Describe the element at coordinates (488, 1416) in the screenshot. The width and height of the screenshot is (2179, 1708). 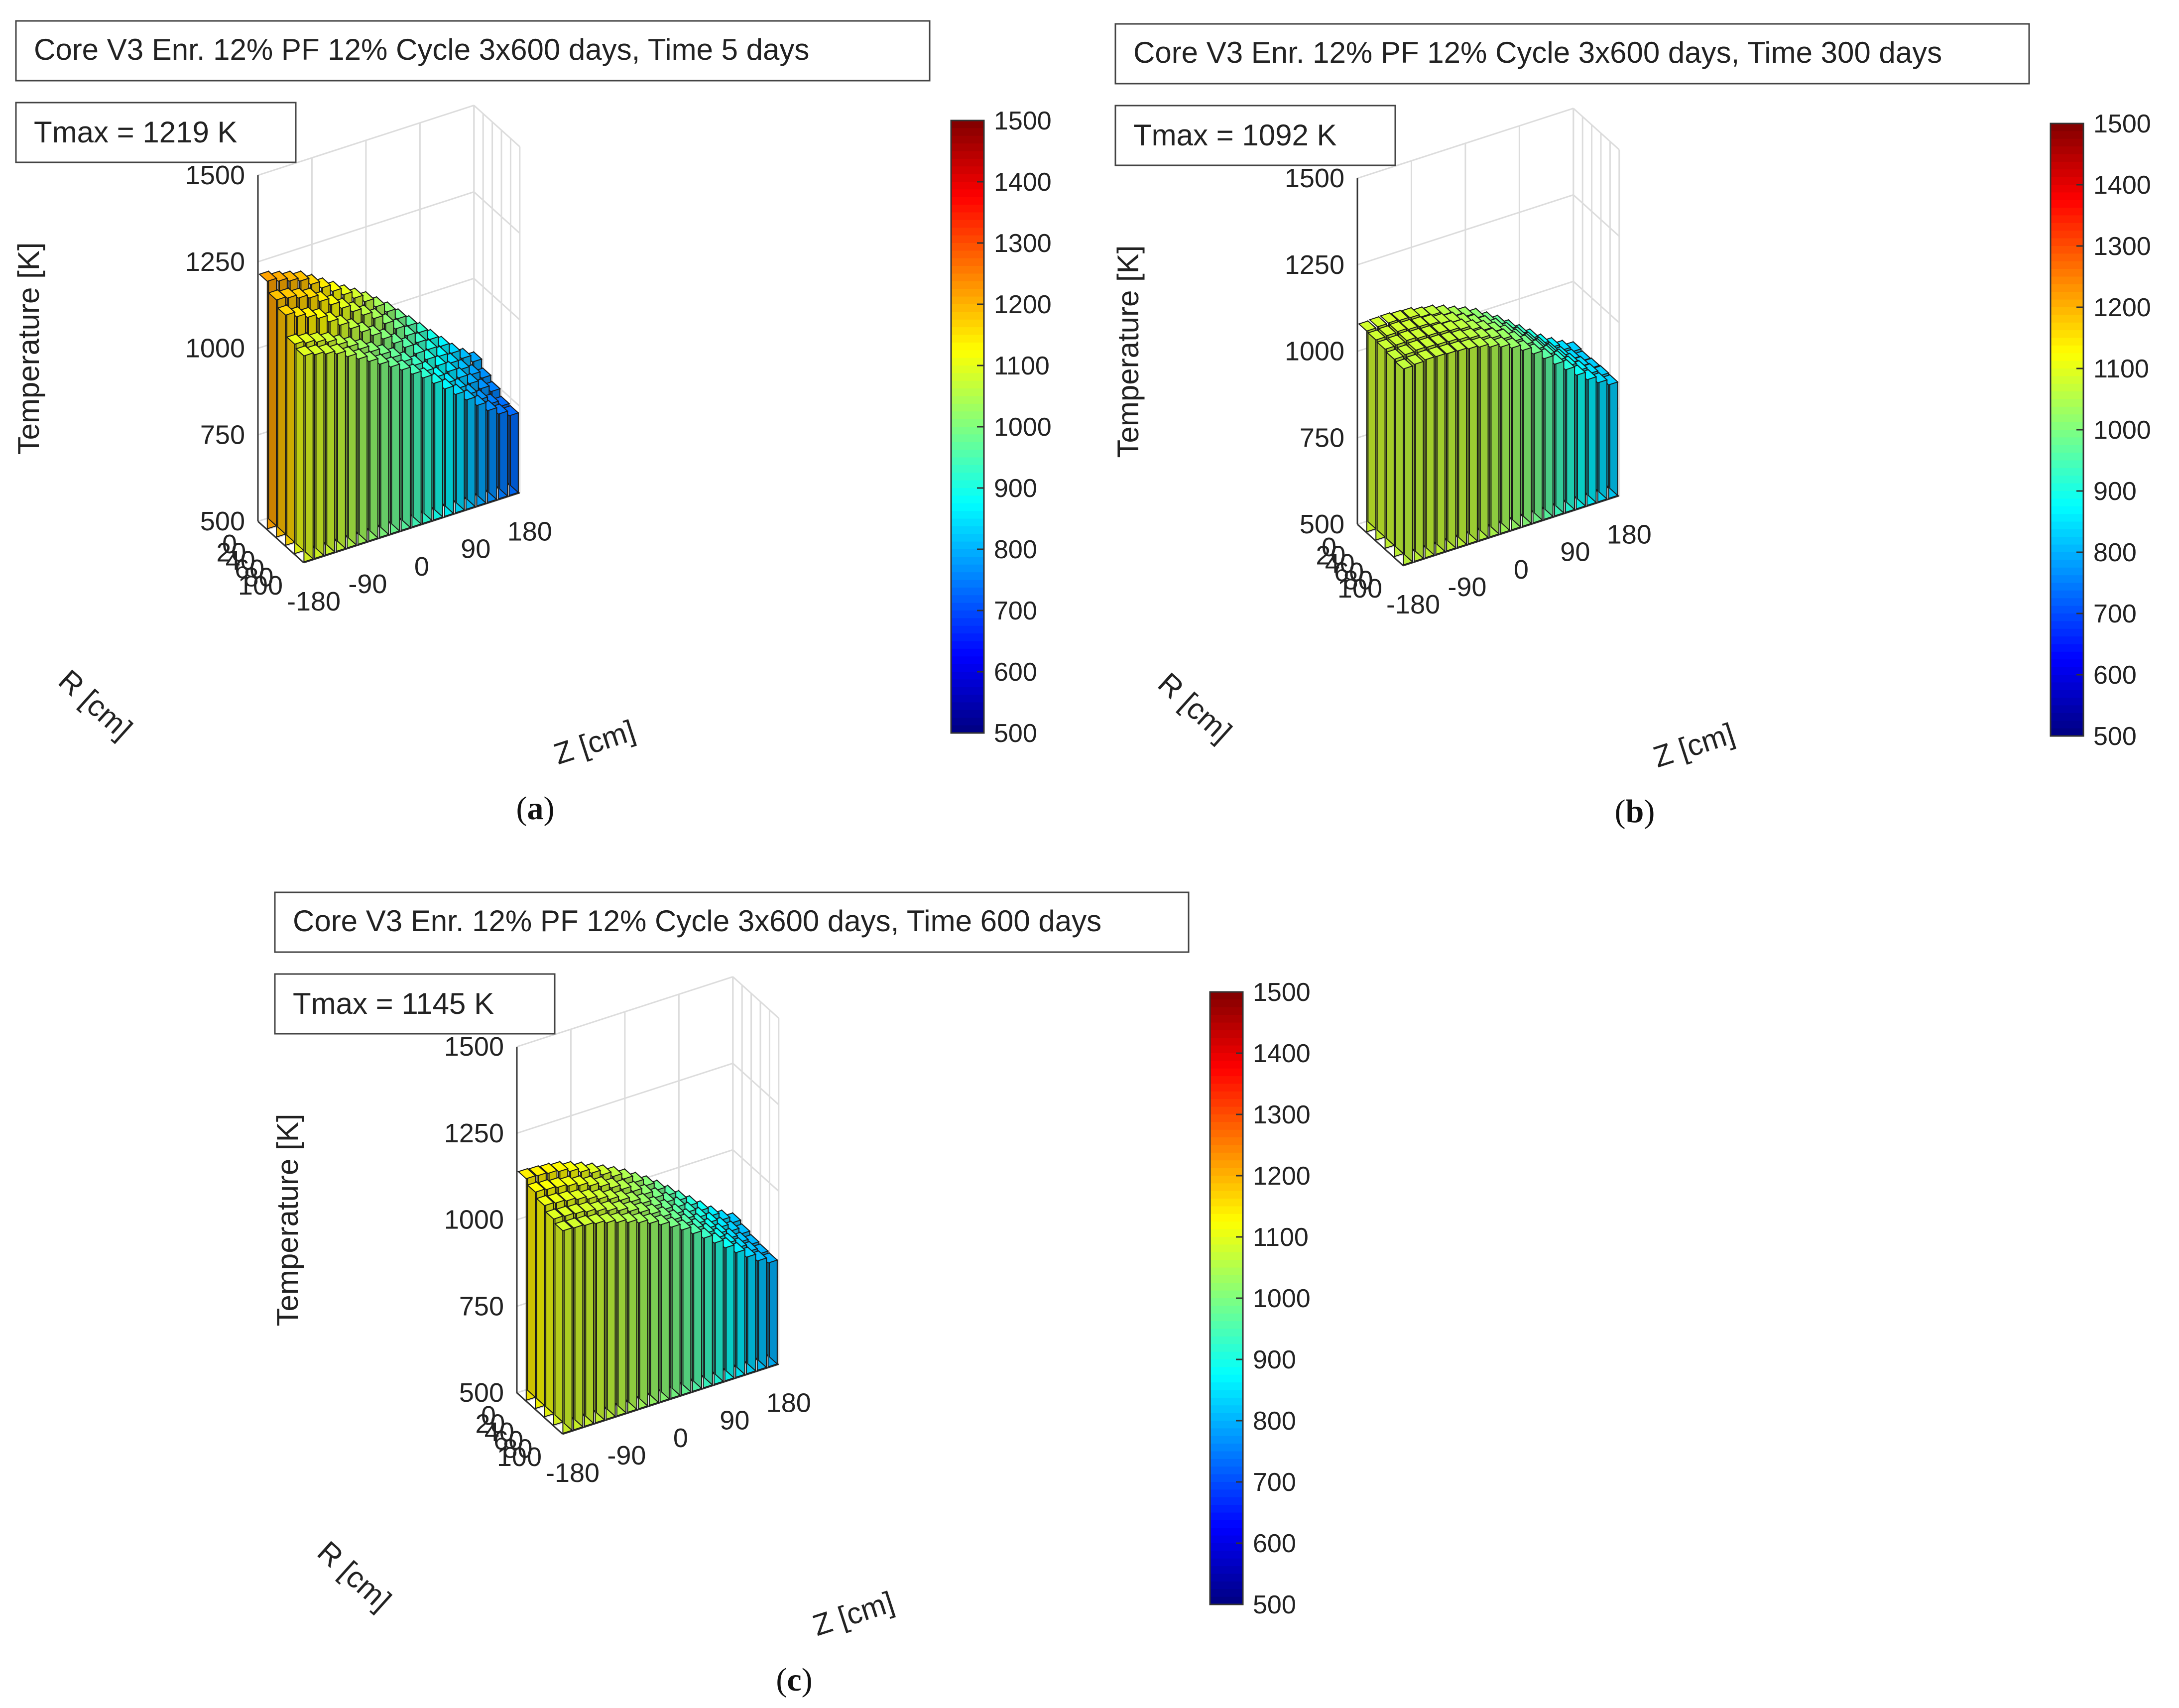
I see `r-tick-label: 0` at that location.